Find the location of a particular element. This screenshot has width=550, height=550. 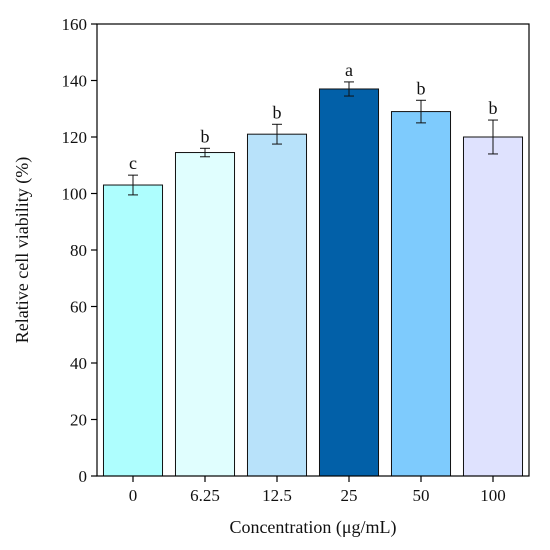

y-tick-label-60: 60 is located at coordinates (78, 307).